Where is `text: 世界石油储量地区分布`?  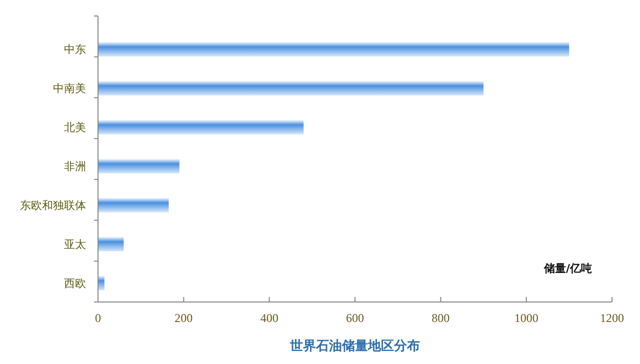
text: 世界石油储量地区分布 is located at coordinates (354, 346).